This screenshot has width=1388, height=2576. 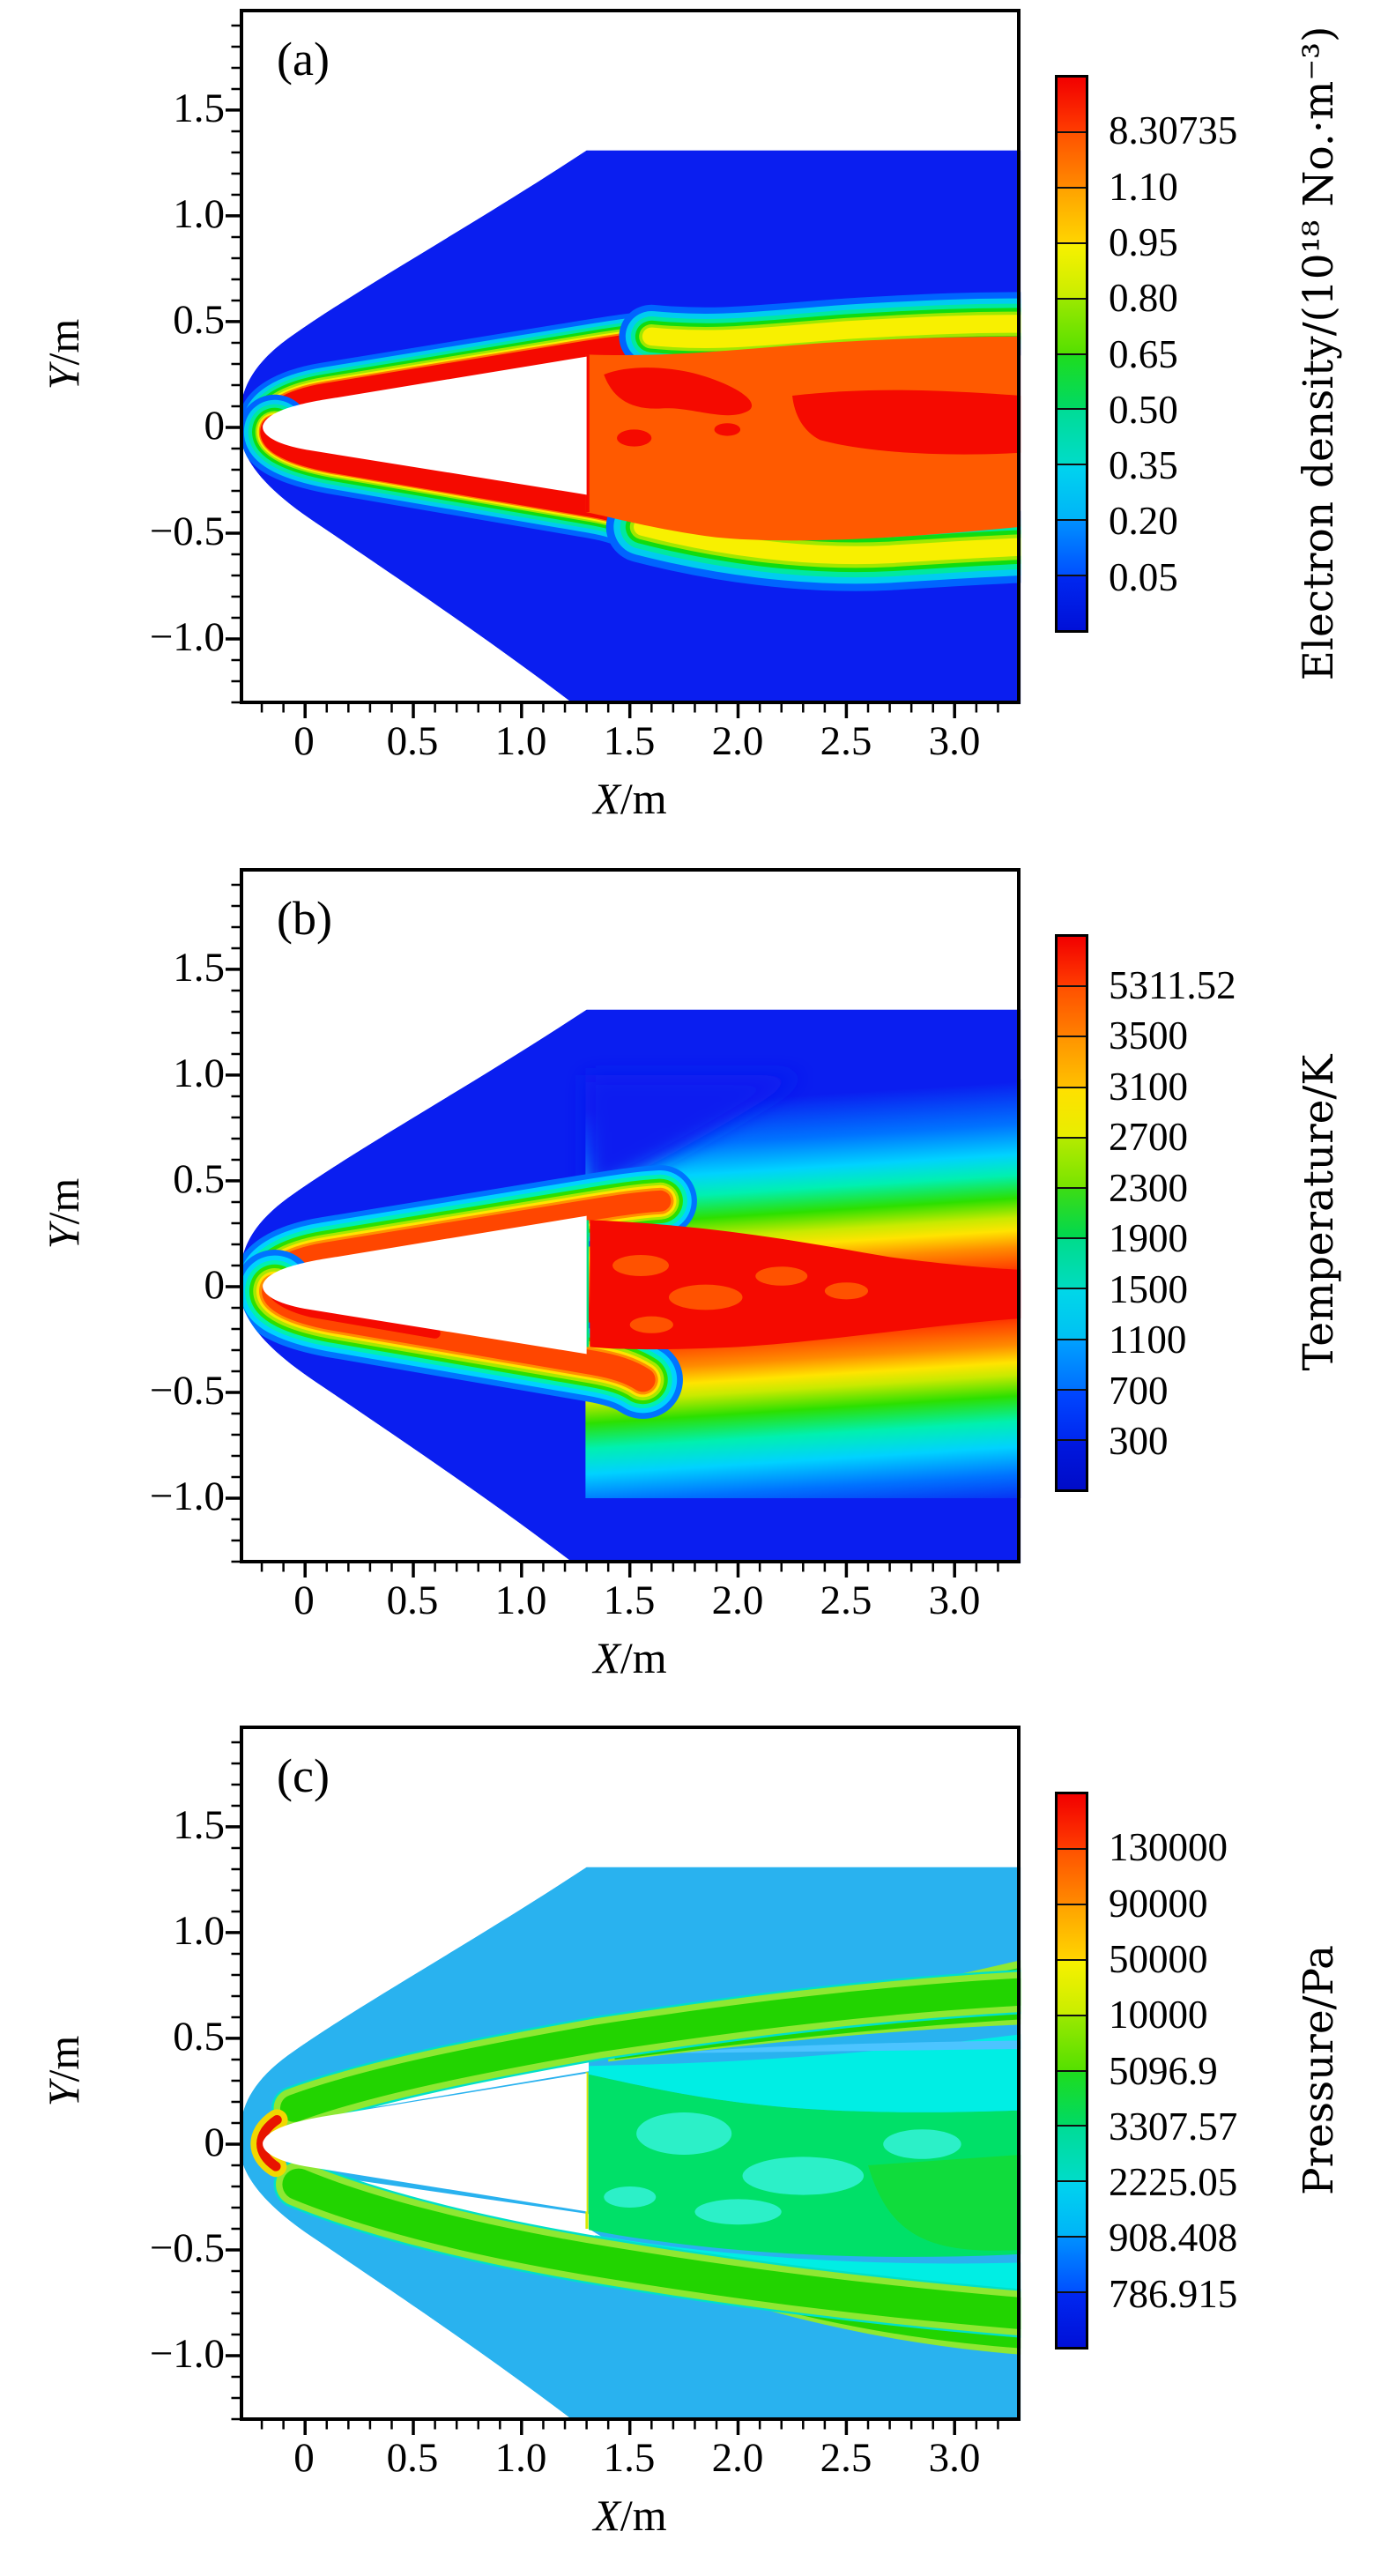 I want to click on y-tick-label: 0, so click(x=215, y=2142).